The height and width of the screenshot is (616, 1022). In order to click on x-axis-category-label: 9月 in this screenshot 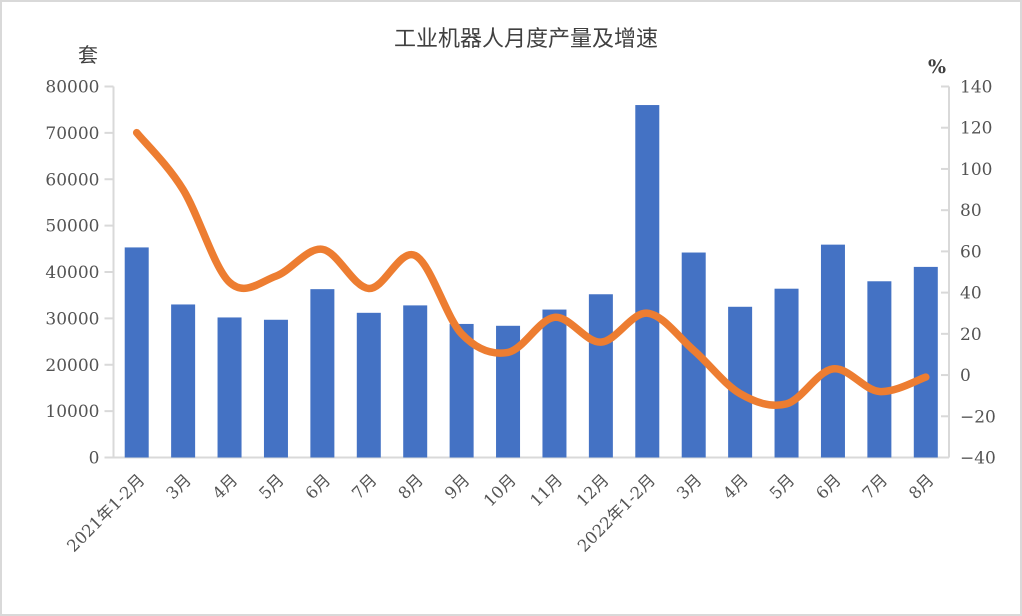, I will do `click(457, 486)`.